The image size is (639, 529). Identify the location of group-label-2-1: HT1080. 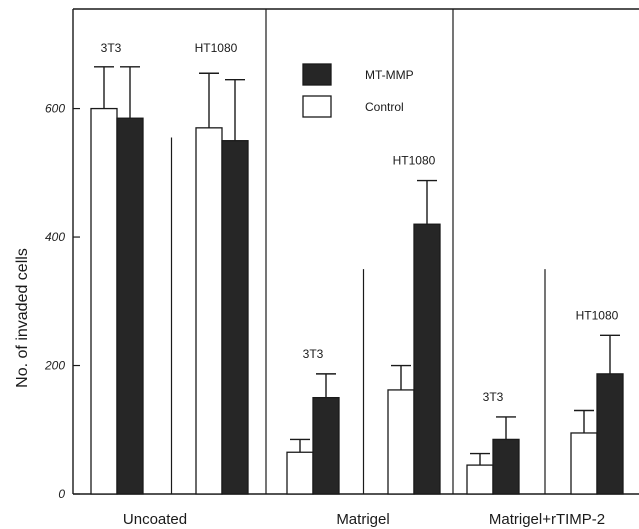
(597, 315).